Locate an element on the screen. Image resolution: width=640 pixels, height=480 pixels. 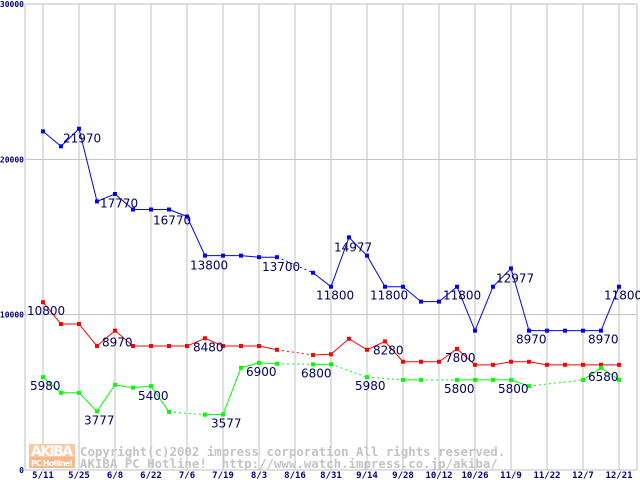
data-label: 8280 is located at coordinates (388, 350).